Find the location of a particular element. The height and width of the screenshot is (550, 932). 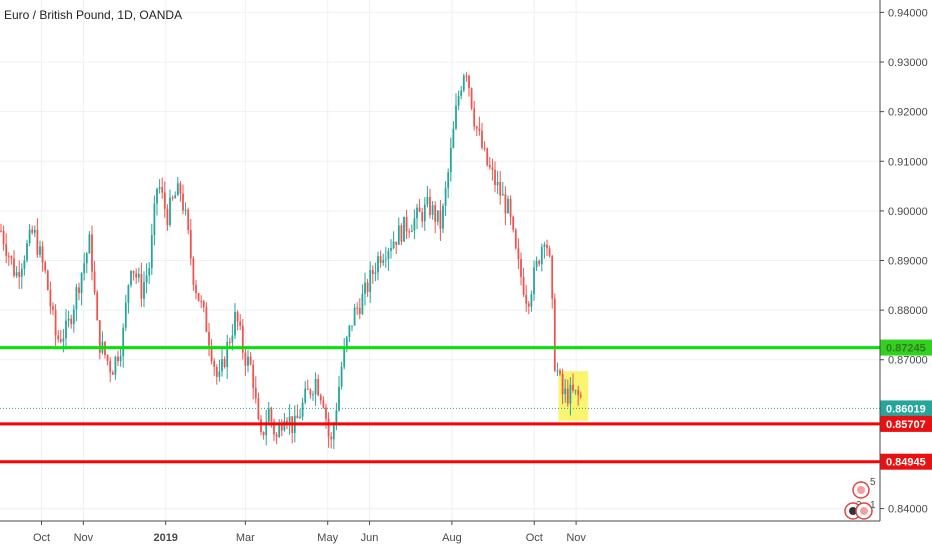

time-tick-label: Aug is located at coordinates (452, 538).